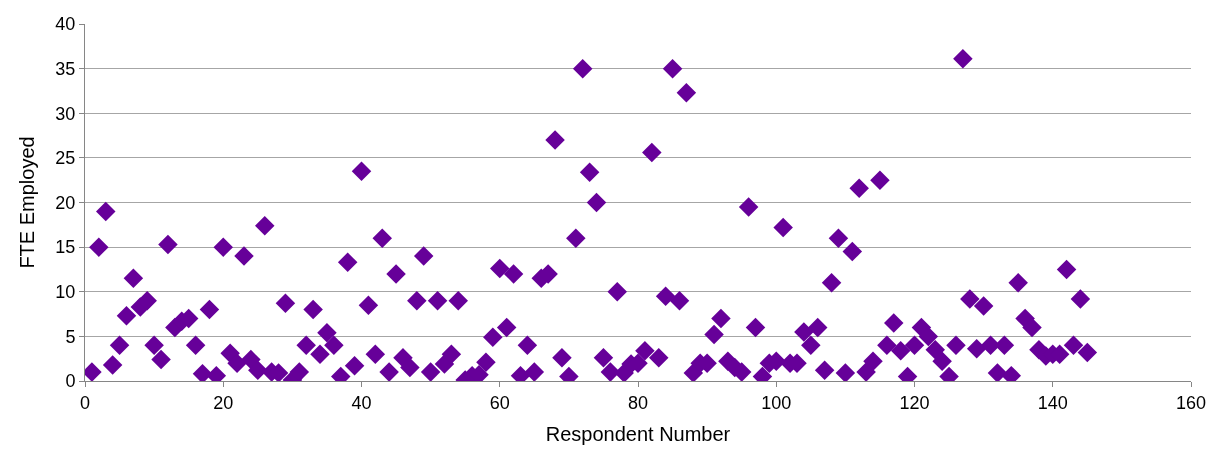  Describe the element at coordinates (65, 113) in the screenshot. I see `y-tick-label: 30` at that location.